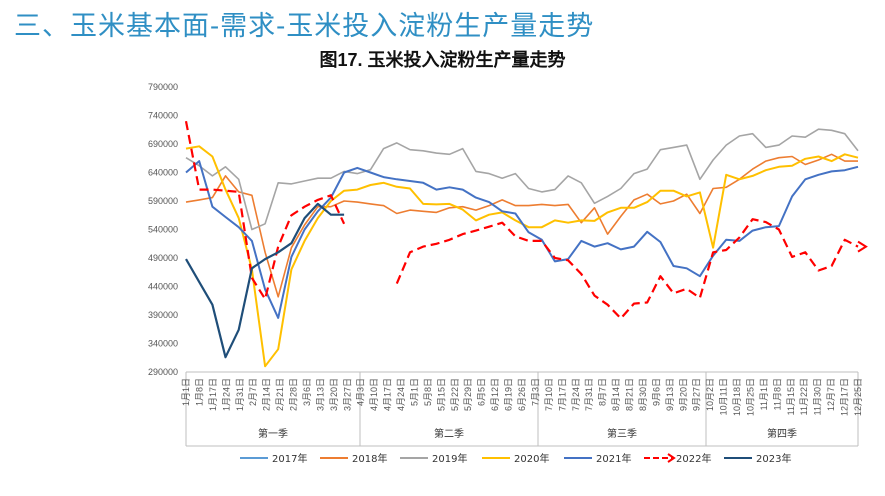  I want to click on legend-label-0: 2017年, so click(289, 458).